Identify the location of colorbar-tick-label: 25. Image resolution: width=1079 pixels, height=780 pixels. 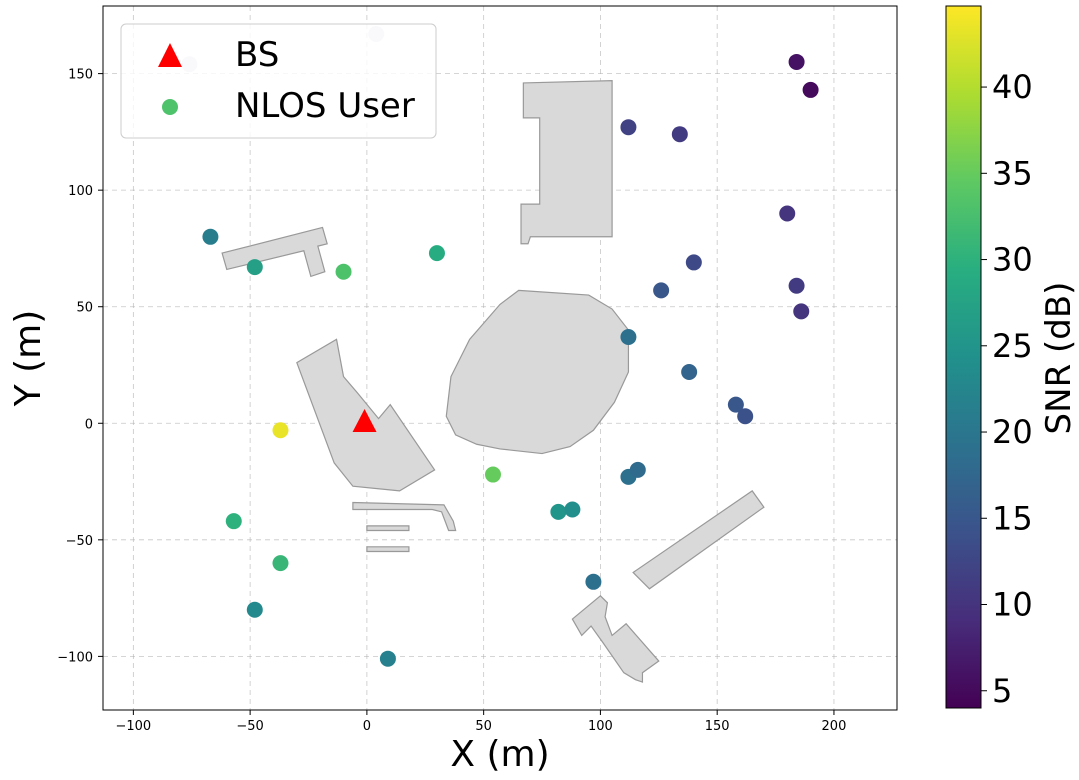
(1012, 346).